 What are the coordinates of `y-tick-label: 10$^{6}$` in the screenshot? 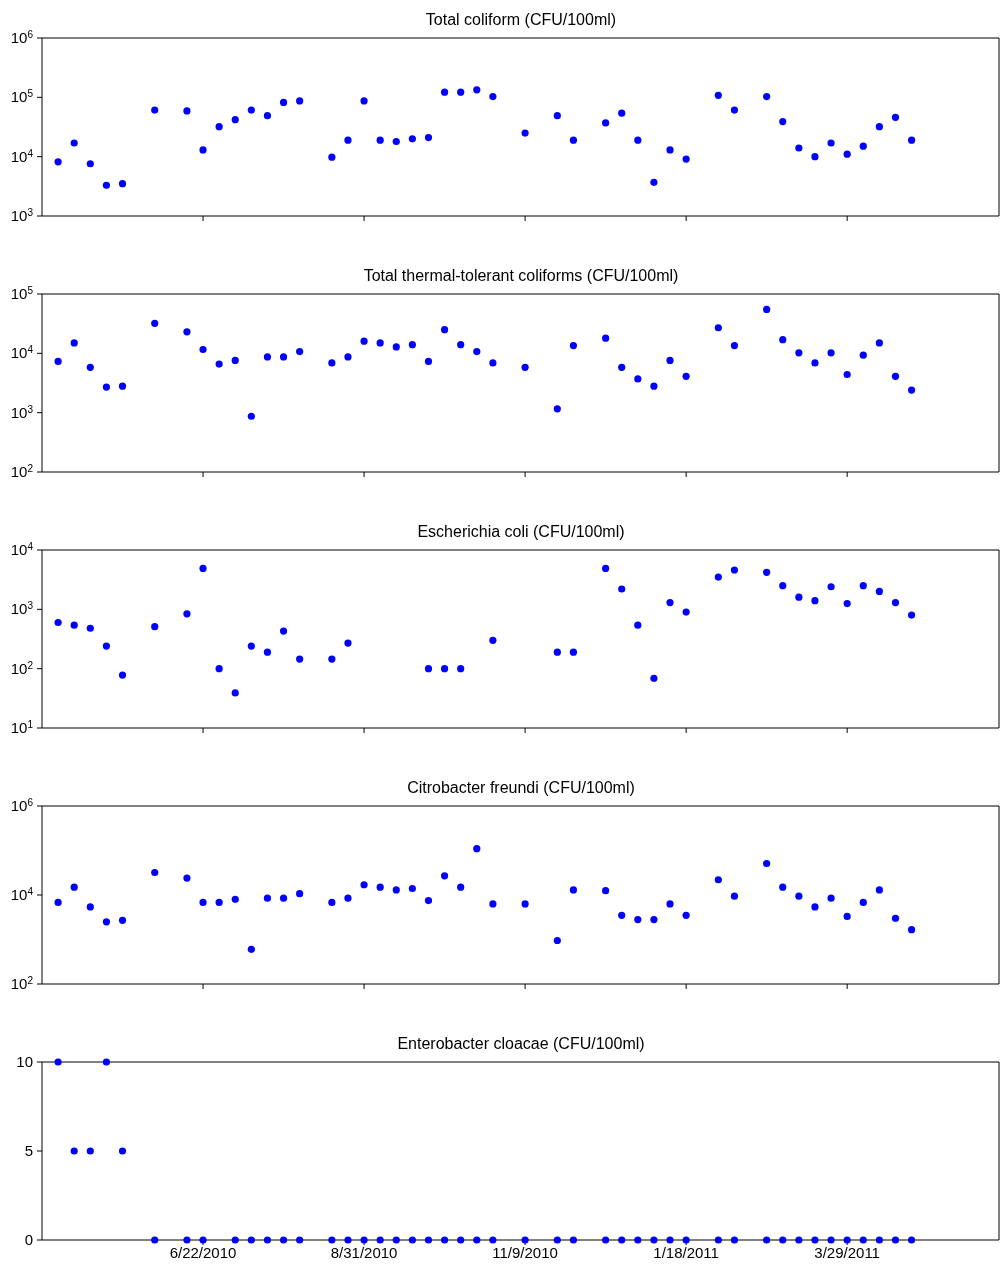 It's located at (22, 805).